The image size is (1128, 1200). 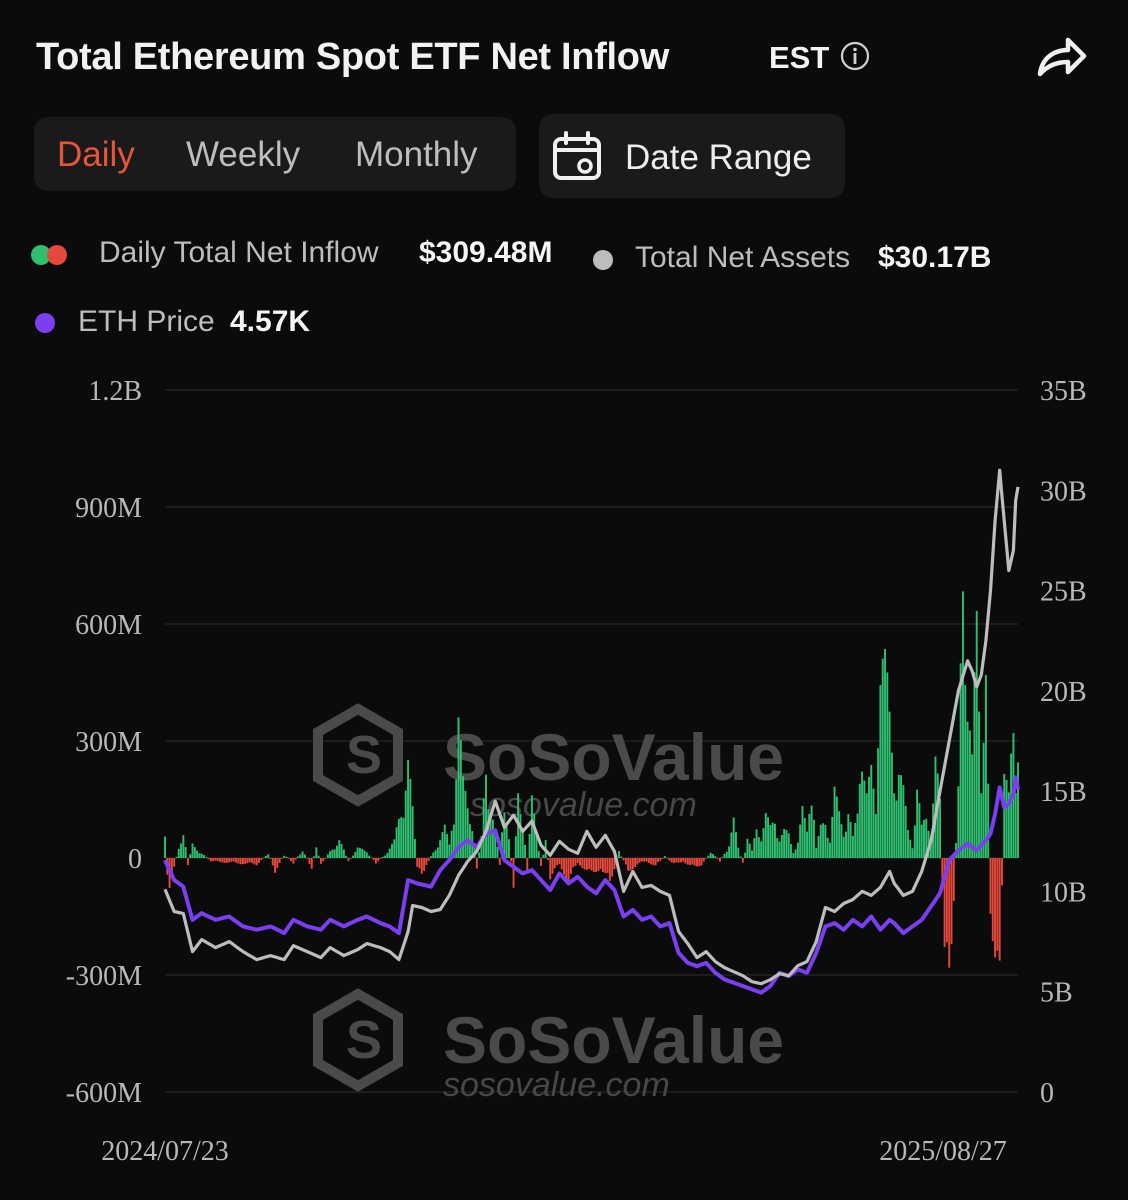 What do you see at coordinates (416, 154) in the screenshot?
I see `tab-monthly: Monthly` at bounding box center [416, 154].